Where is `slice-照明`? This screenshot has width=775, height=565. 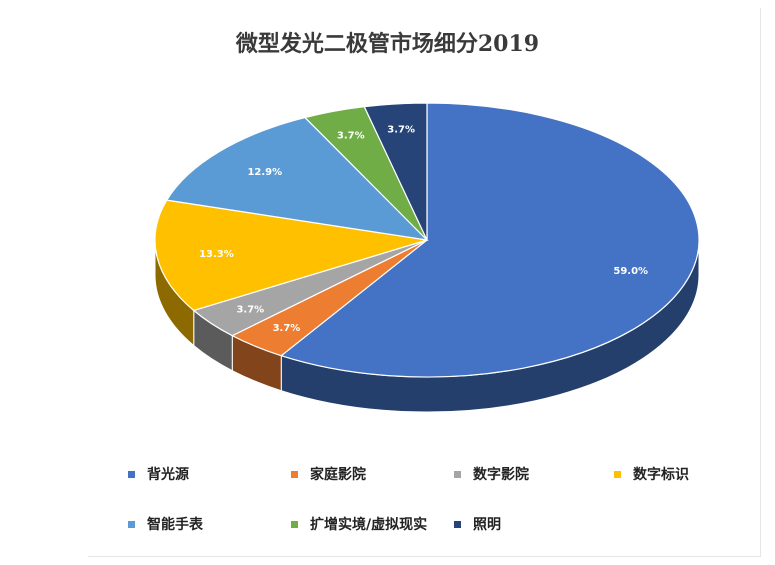
slice-照明 is located at coordinates (395, 171).